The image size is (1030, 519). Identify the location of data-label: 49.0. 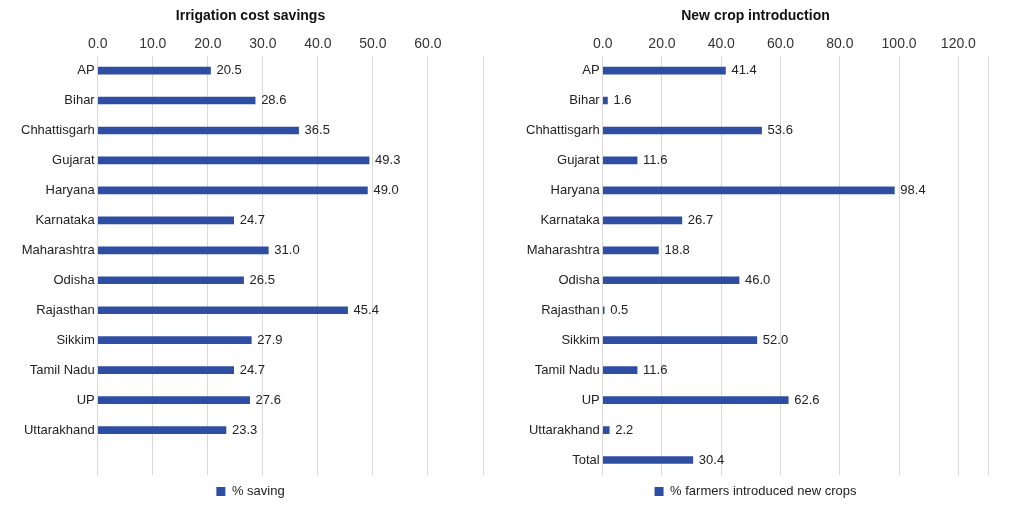
(386, 189).